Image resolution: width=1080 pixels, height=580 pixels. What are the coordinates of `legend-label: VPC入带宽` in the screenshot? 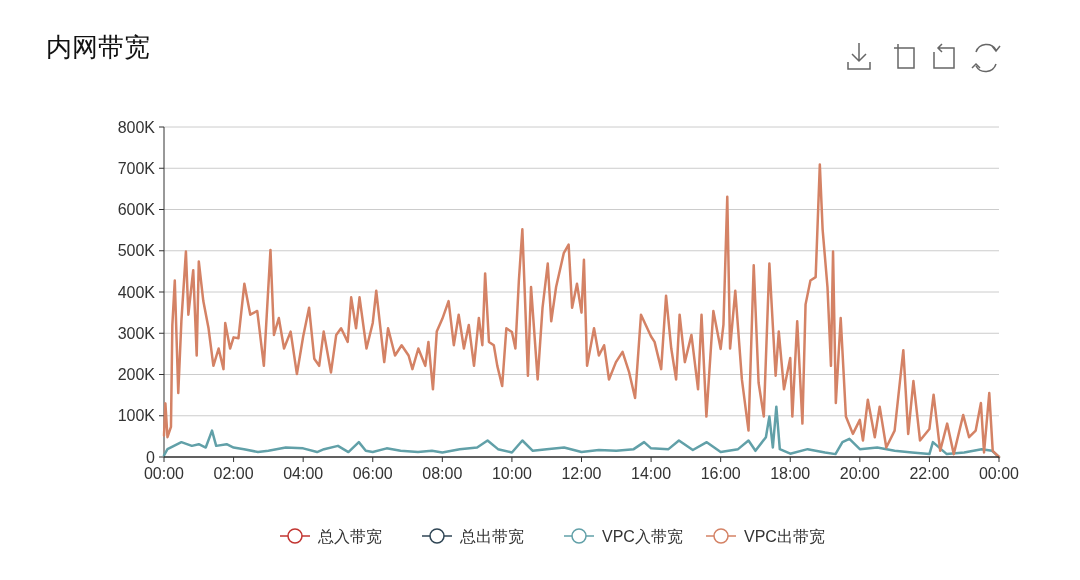 It's located at (642, 536).